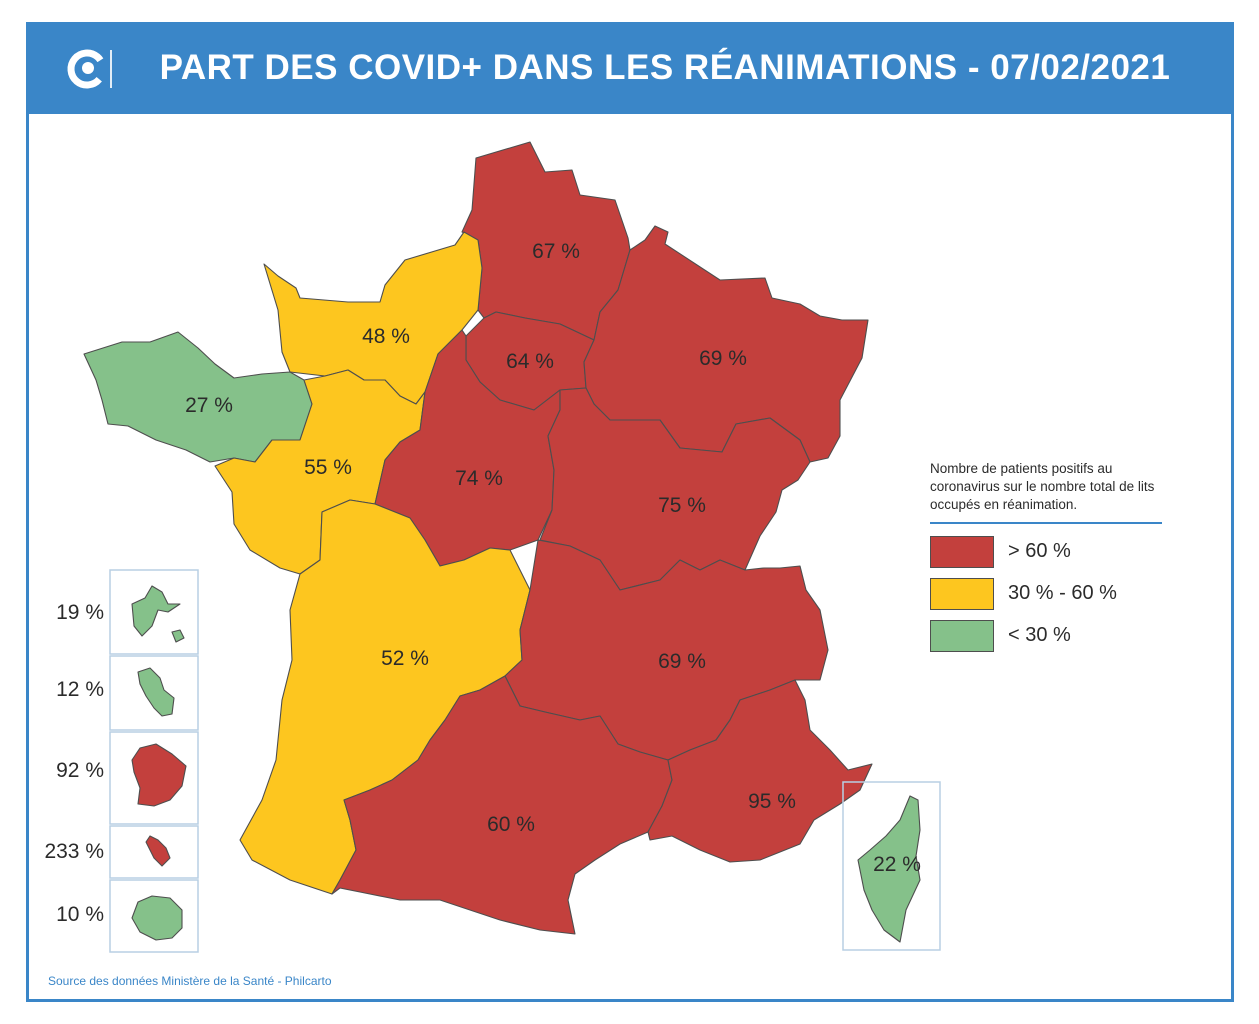 This screenshot has height=1024, width=1259. I want to click on inset-box-reunion, so click(154, 916).